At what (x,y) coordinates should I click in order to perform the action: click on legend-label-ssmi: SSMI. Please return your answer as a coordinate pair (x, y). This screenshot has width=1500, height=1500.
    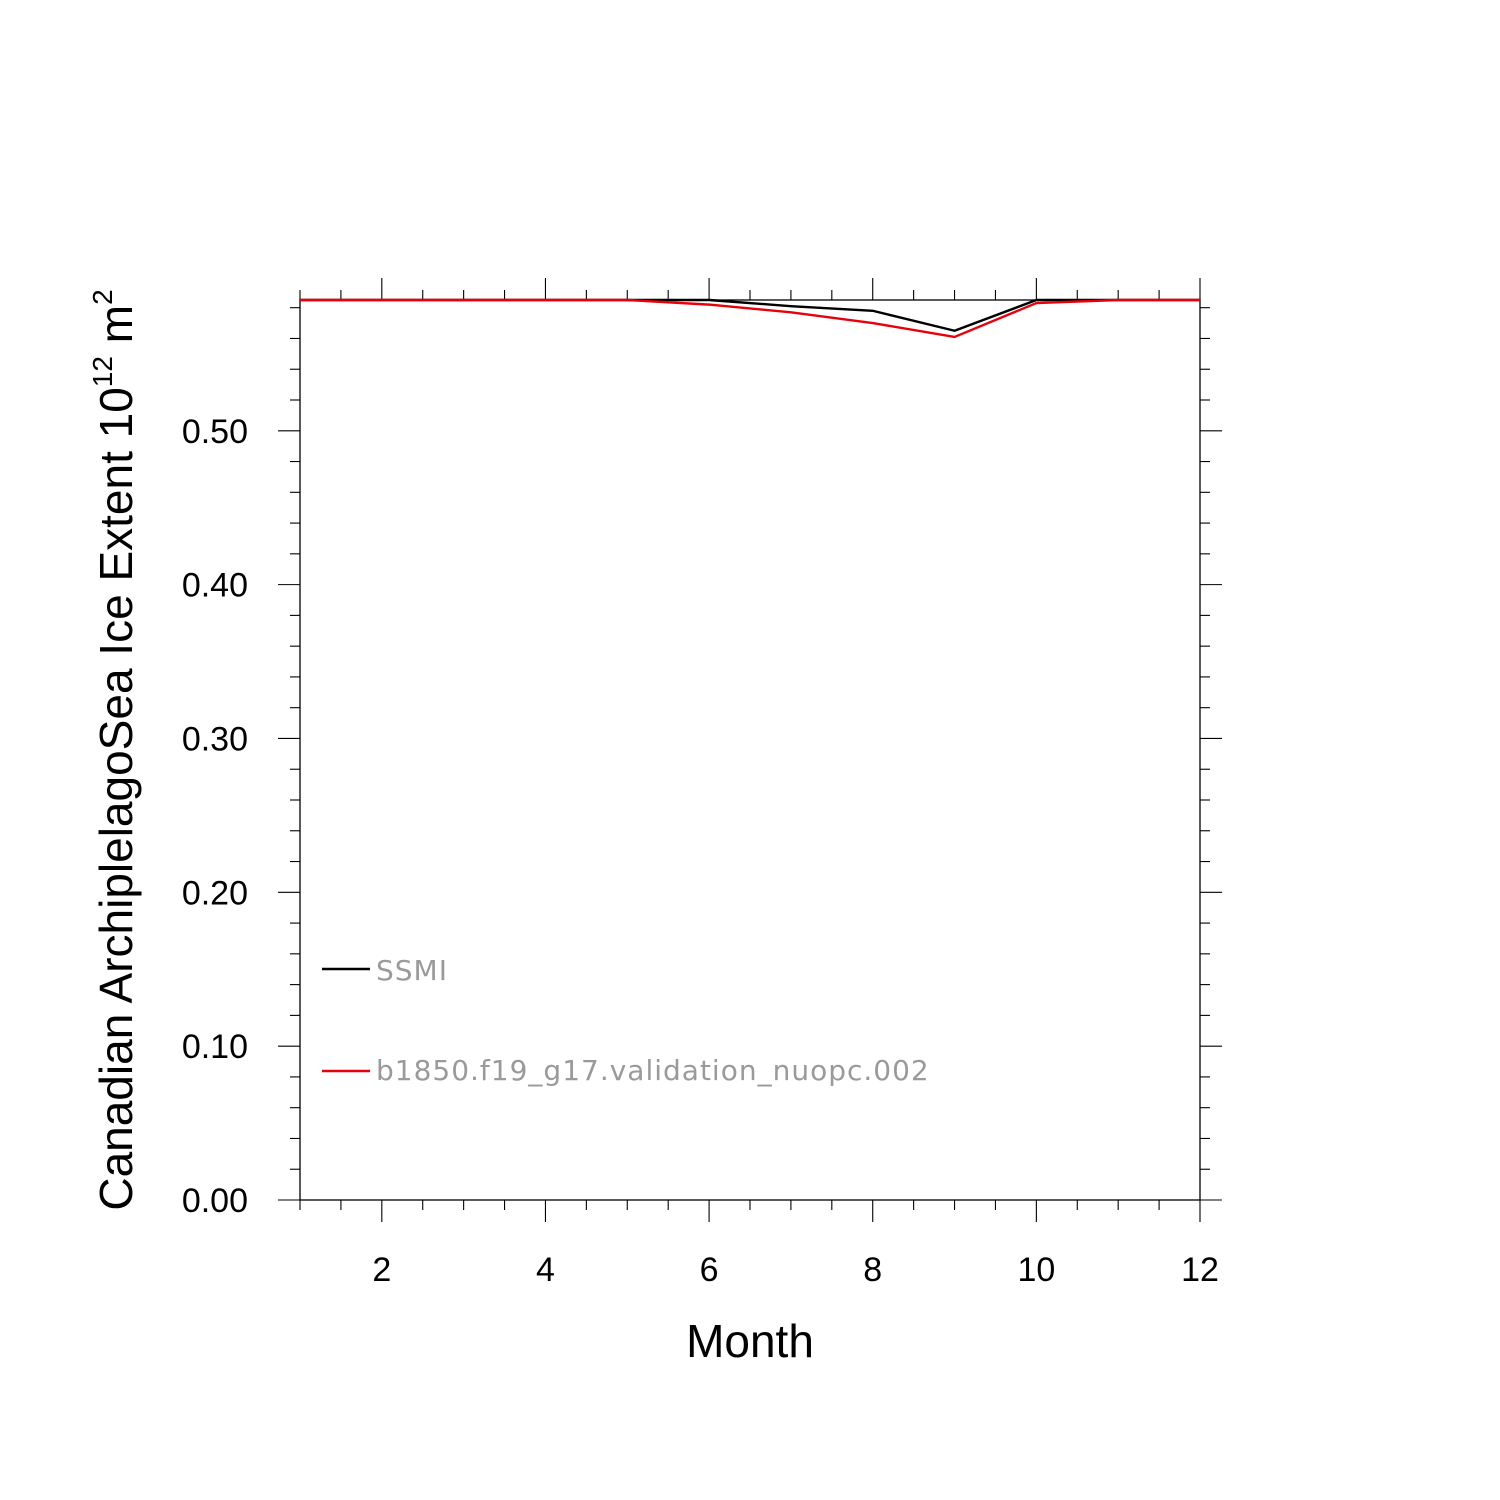
    Looking at the image, I should click on (412, 970).